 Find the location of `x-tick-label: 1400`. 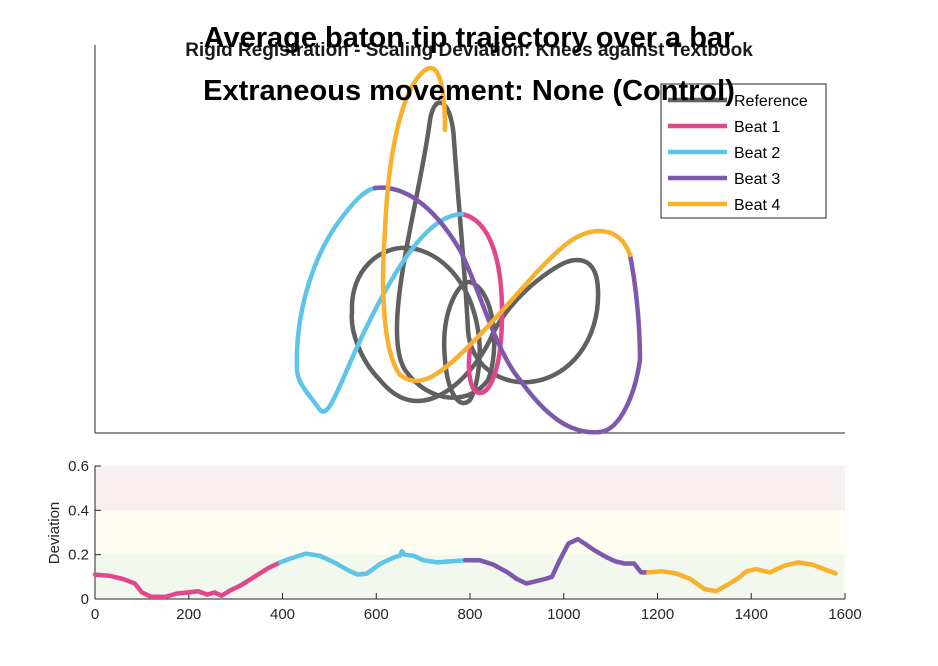

x-tick-label: 1400 is located at coordinates (751, 614).